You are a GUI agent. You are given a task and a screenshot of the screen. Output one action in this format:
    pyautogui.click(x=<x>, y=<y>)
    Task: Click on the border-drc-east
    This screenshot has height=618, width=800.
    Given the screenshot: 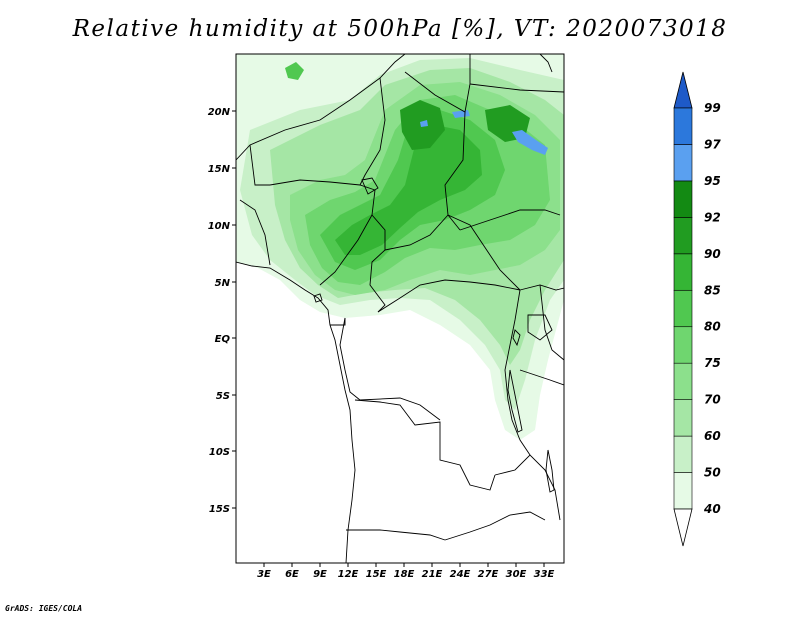 What is the action you would take?
    pyautogui.click(x=517, y=372)
    